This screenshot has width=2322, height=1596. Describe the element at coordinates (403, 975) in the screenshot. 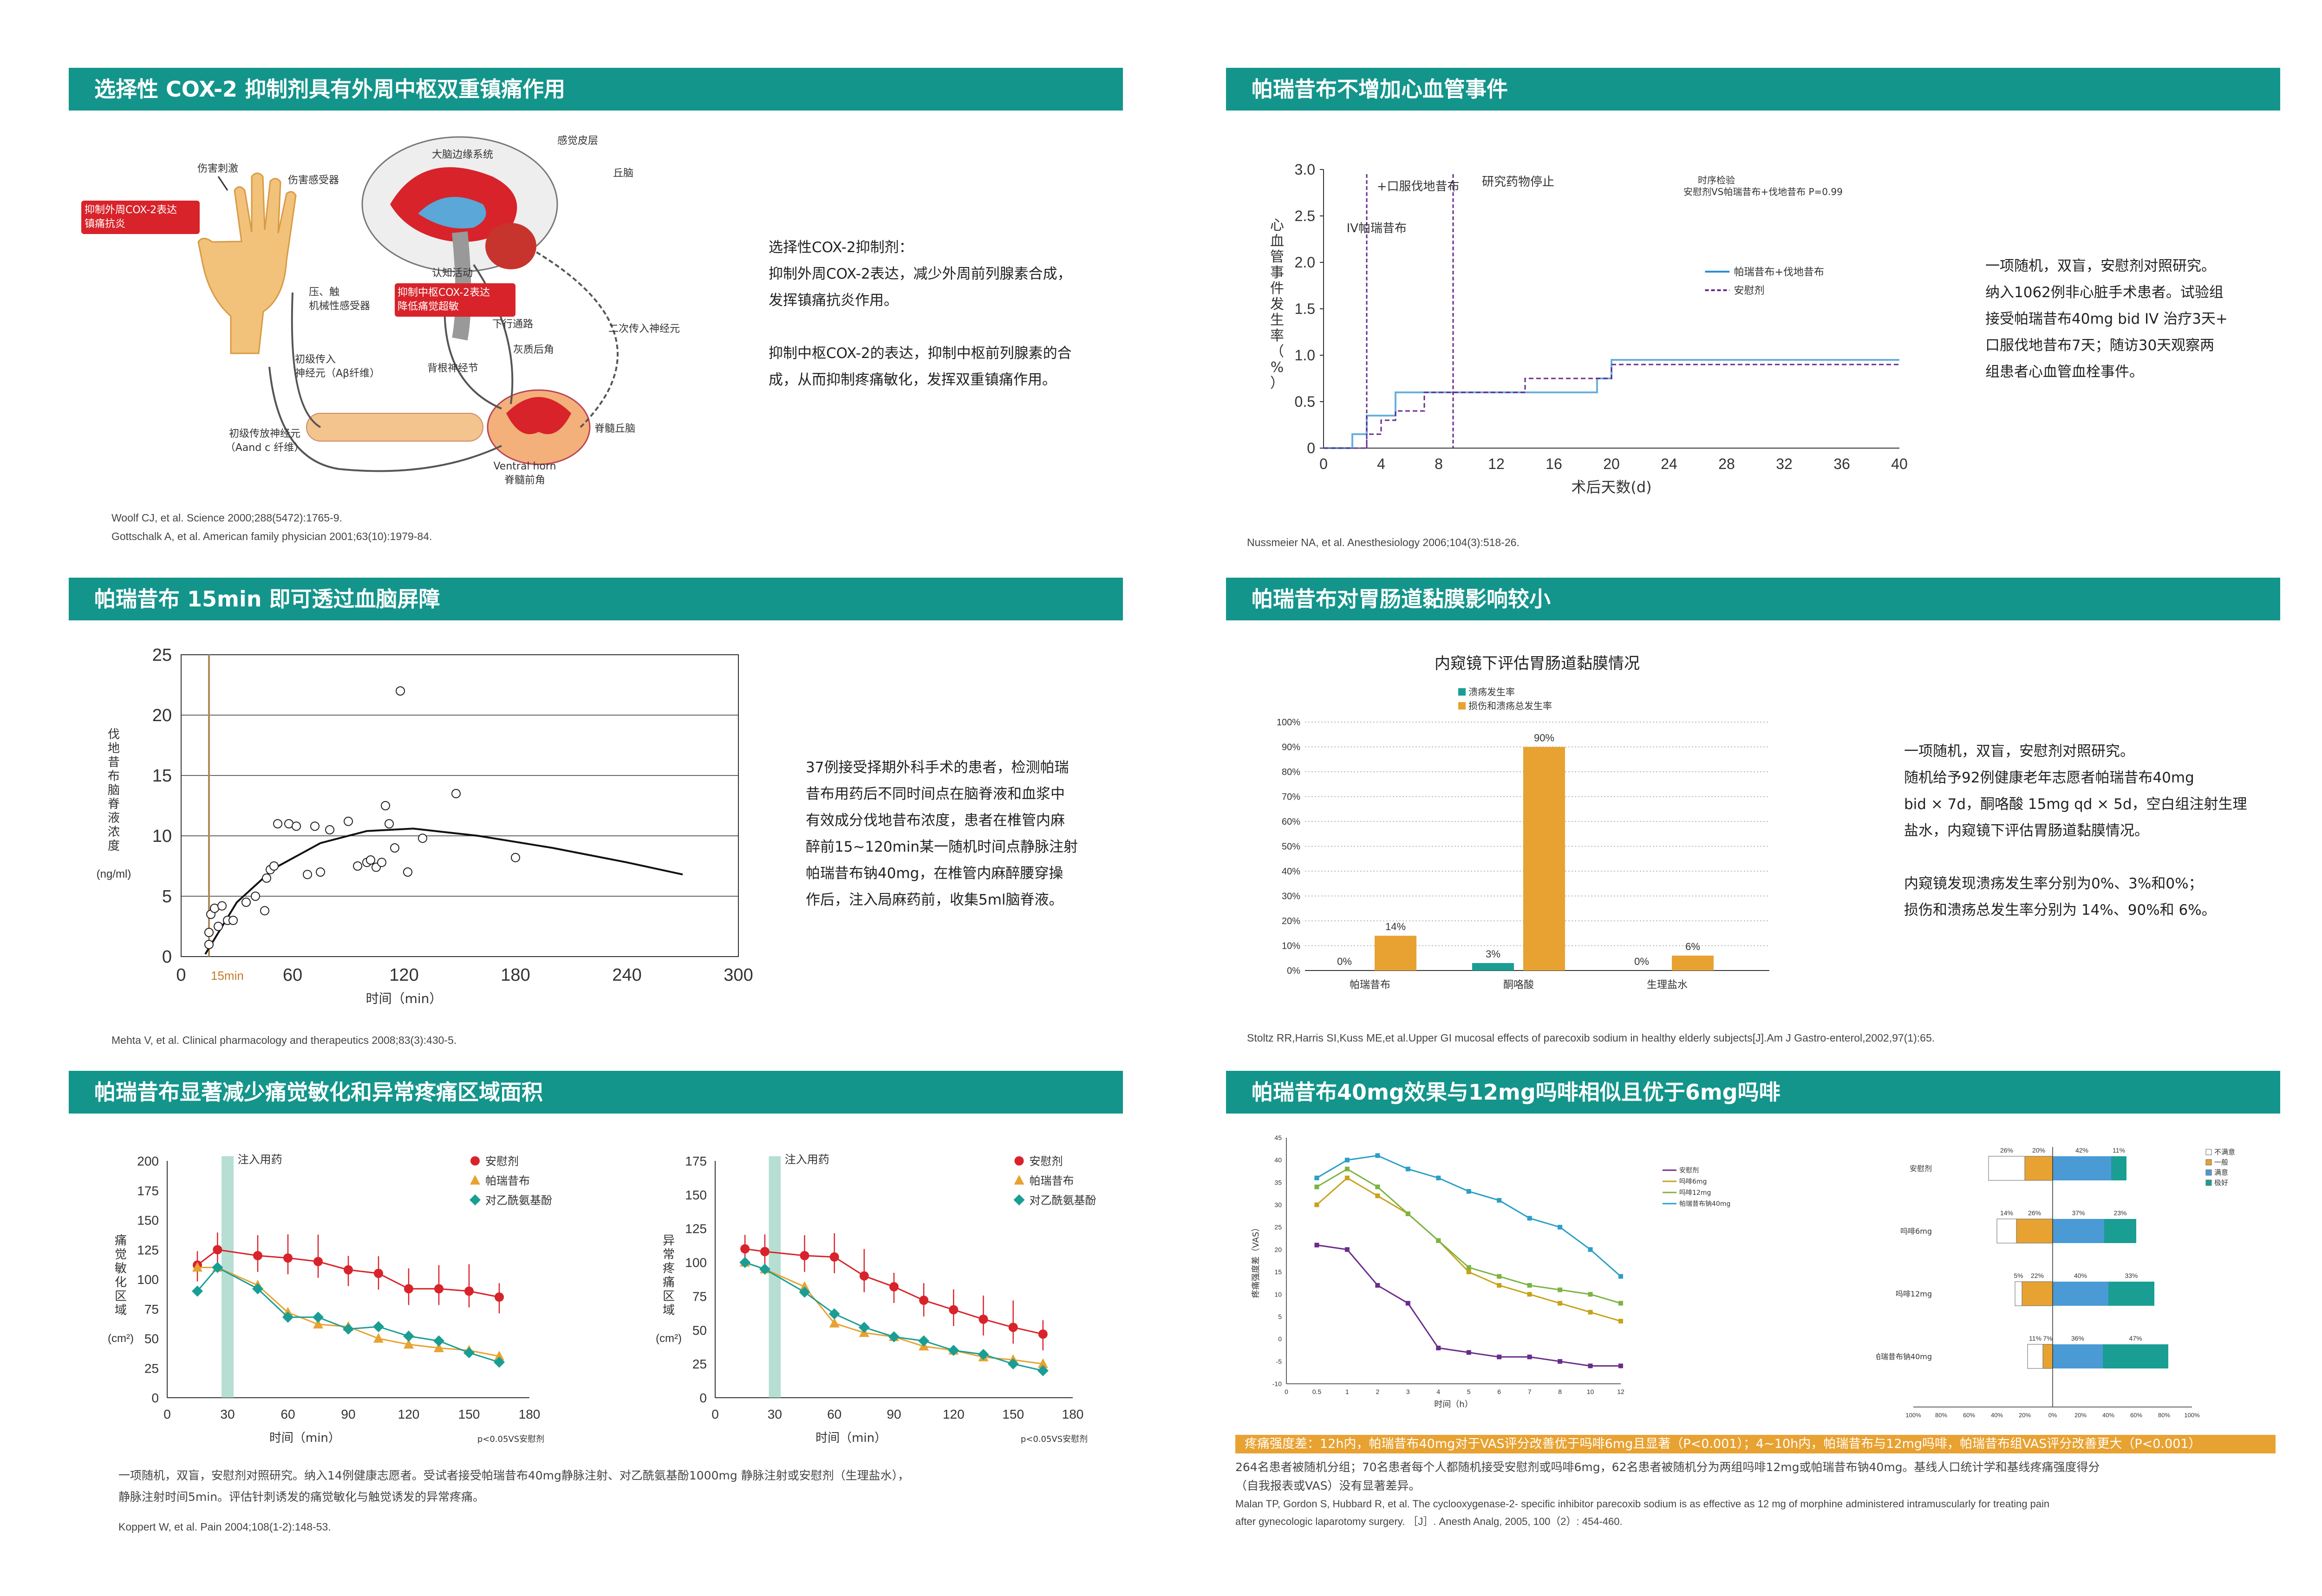

I see `x-tick-label: 120` at that location.